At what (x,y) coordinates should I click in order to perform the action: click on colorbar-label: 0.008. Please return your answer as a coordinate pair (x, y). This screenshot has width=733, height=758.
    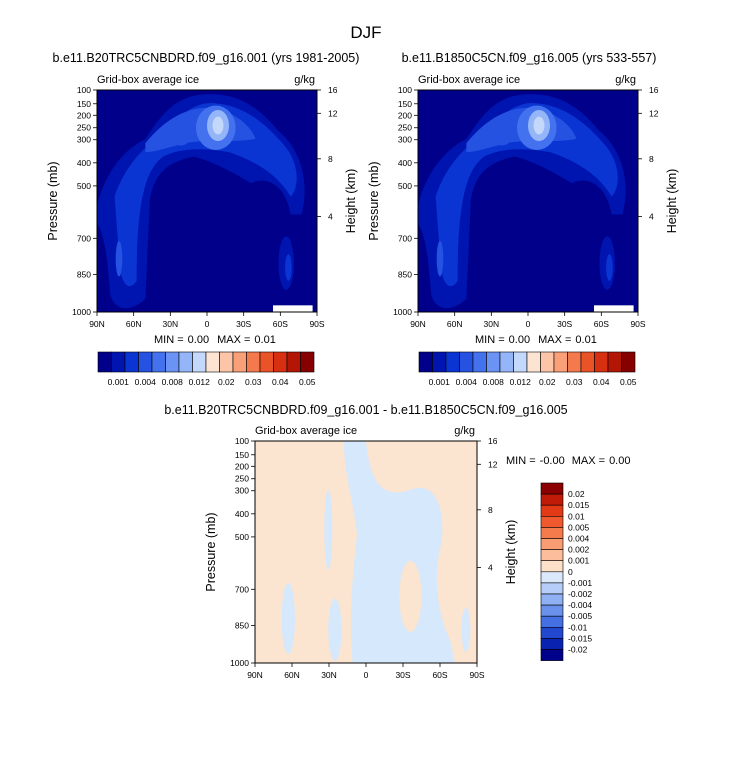
    Looking at the image, I should click on (494, 382).